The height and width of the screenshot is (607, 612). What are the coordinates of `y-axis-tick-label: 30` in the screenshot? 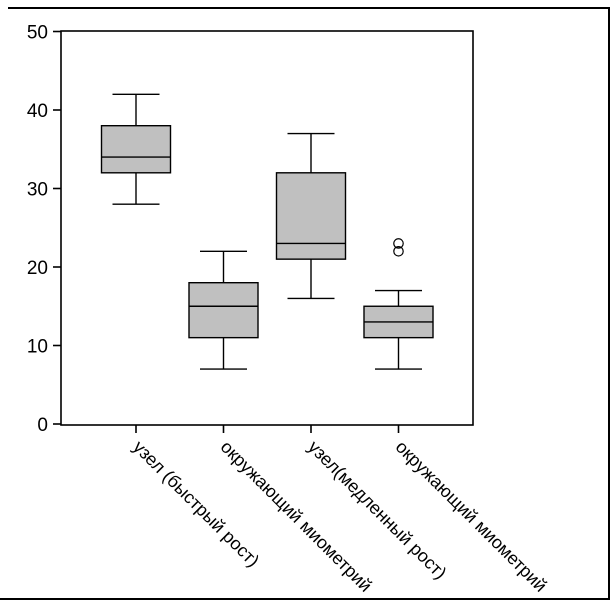 It's located at (37, 190).